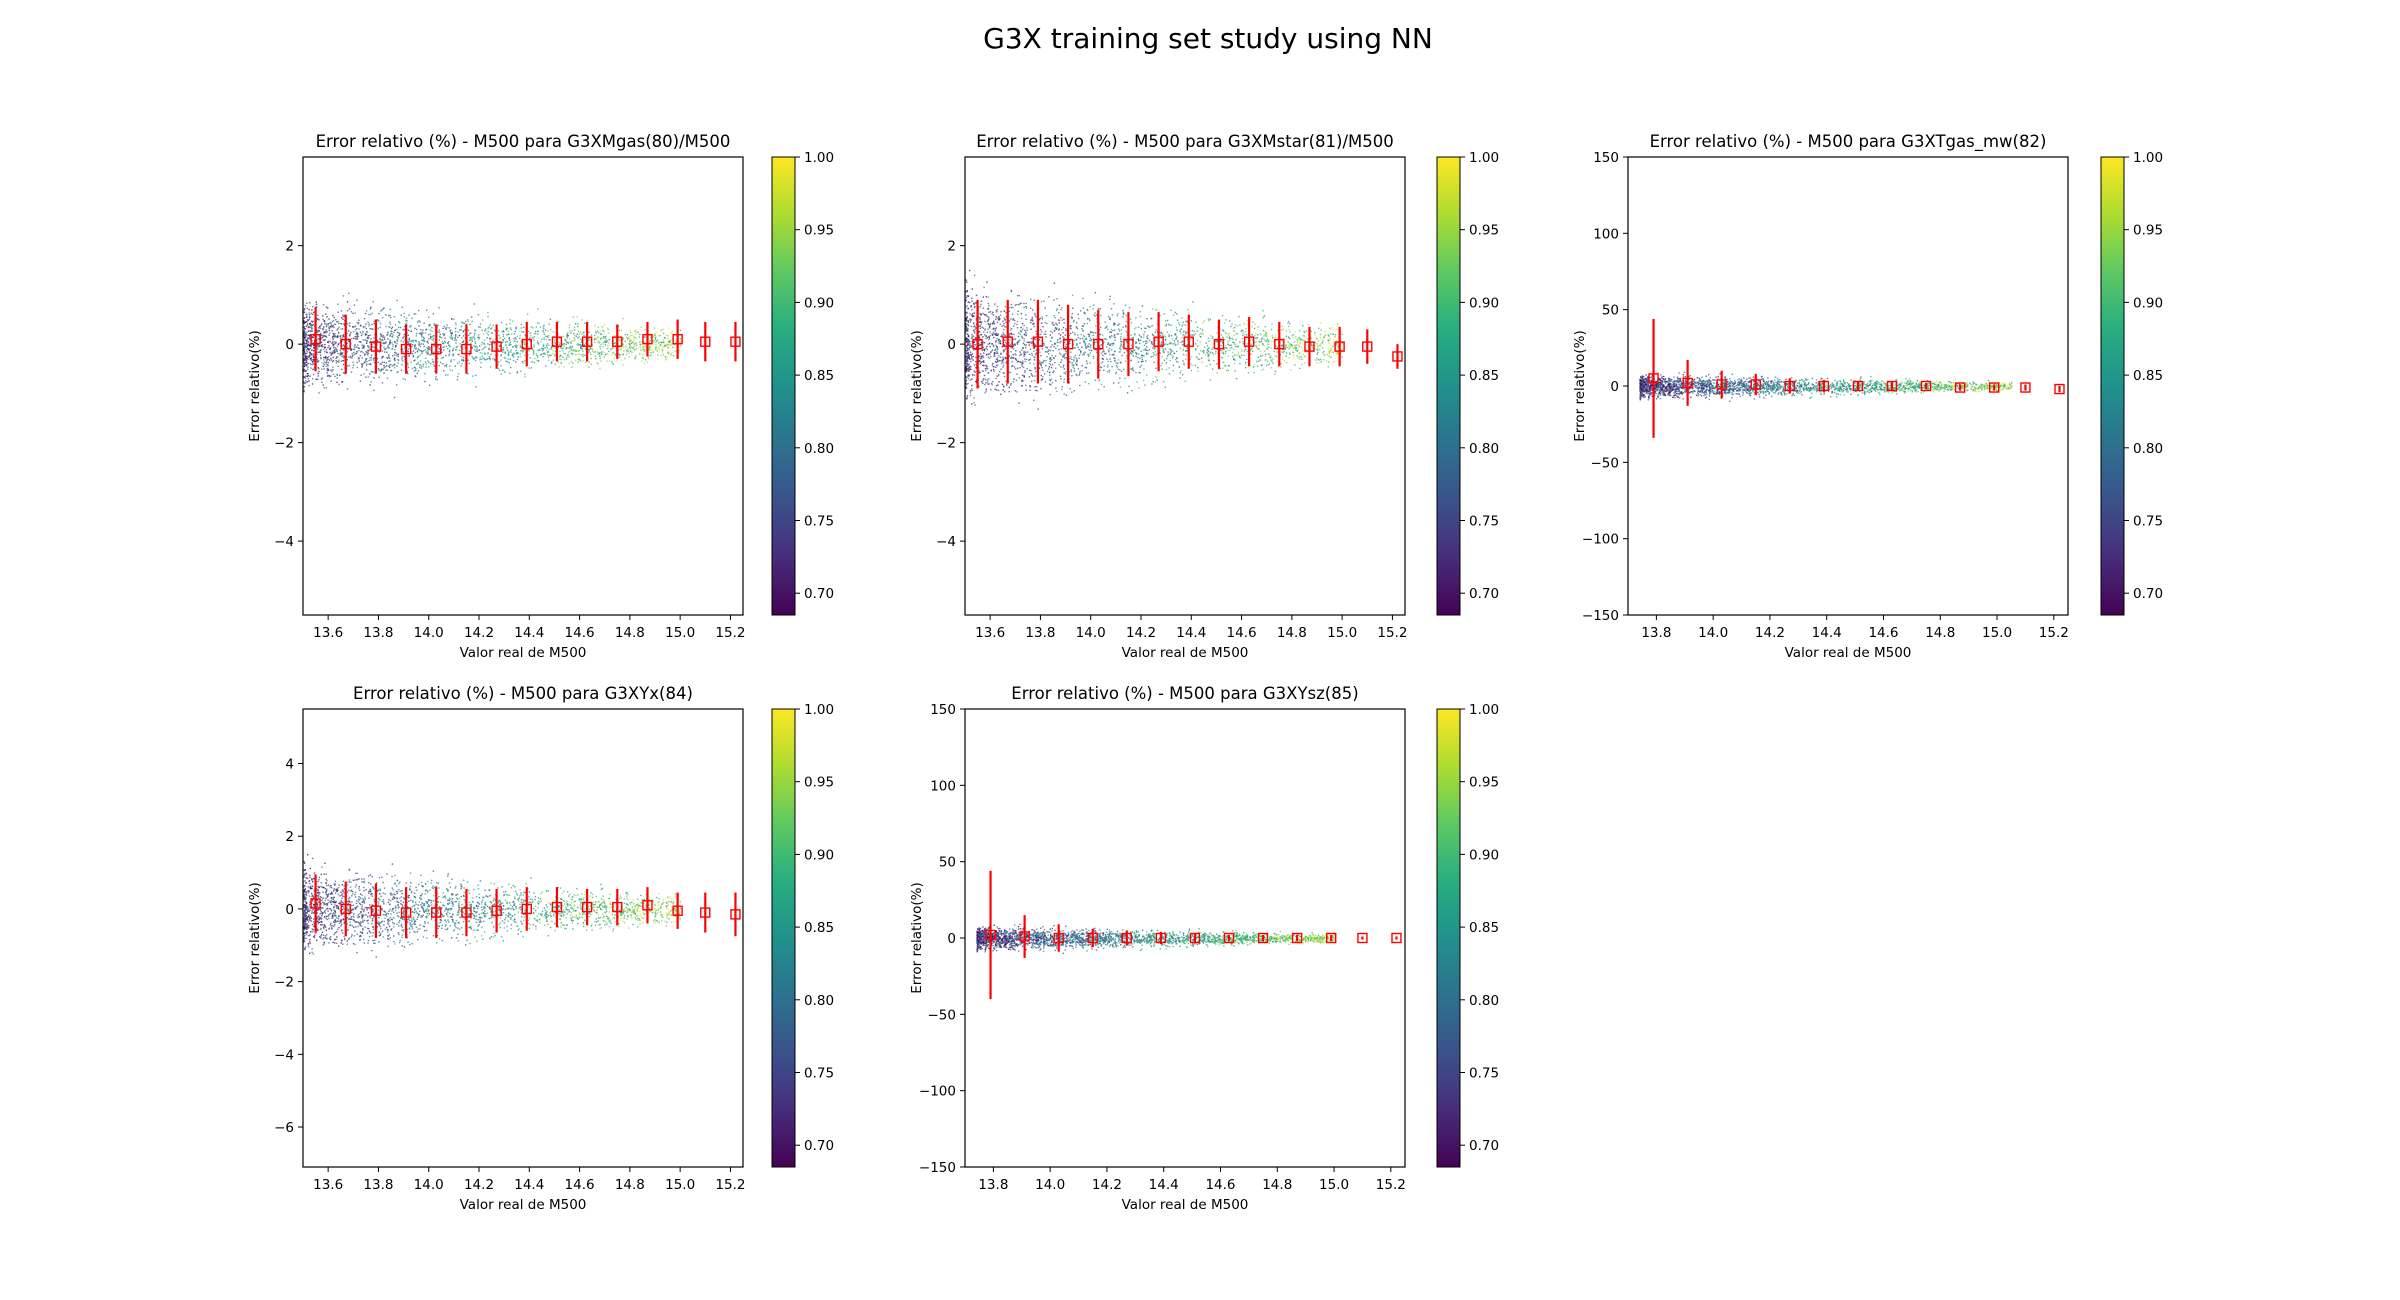  Describe the element at coordinates (255, 385) in the screenshot. I see `y-axis-label: Error relativo(%)` at that location.